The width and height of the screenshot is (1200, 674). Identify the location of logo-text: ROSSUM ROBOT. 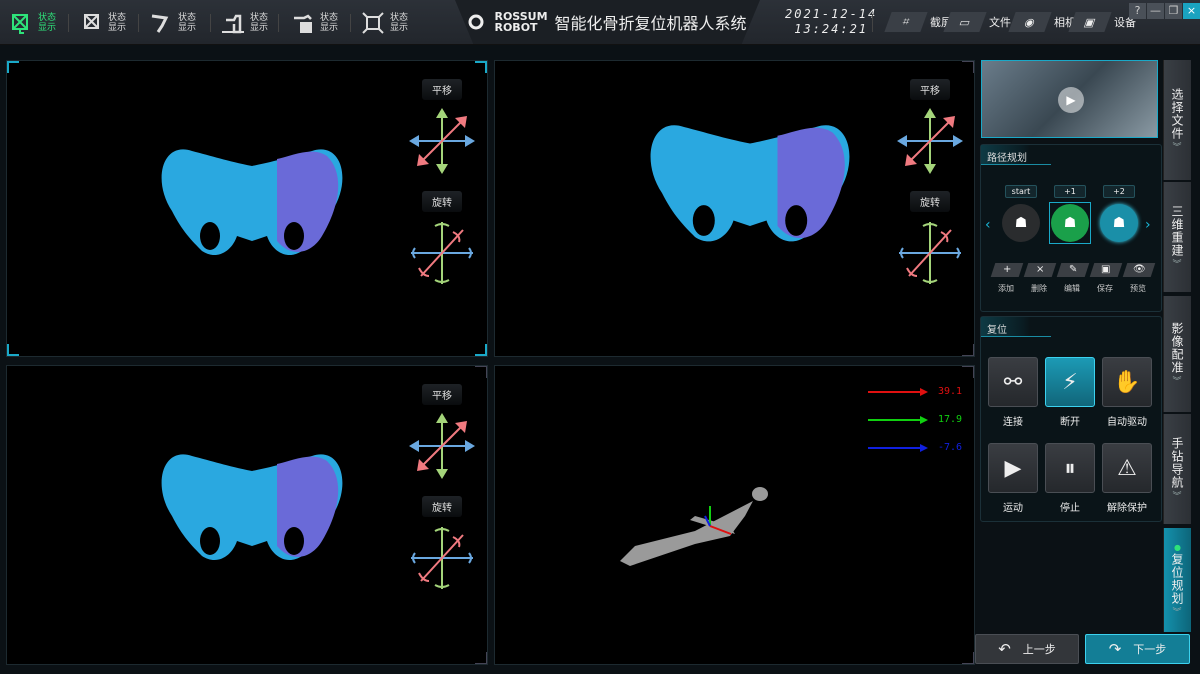
(521, 22).